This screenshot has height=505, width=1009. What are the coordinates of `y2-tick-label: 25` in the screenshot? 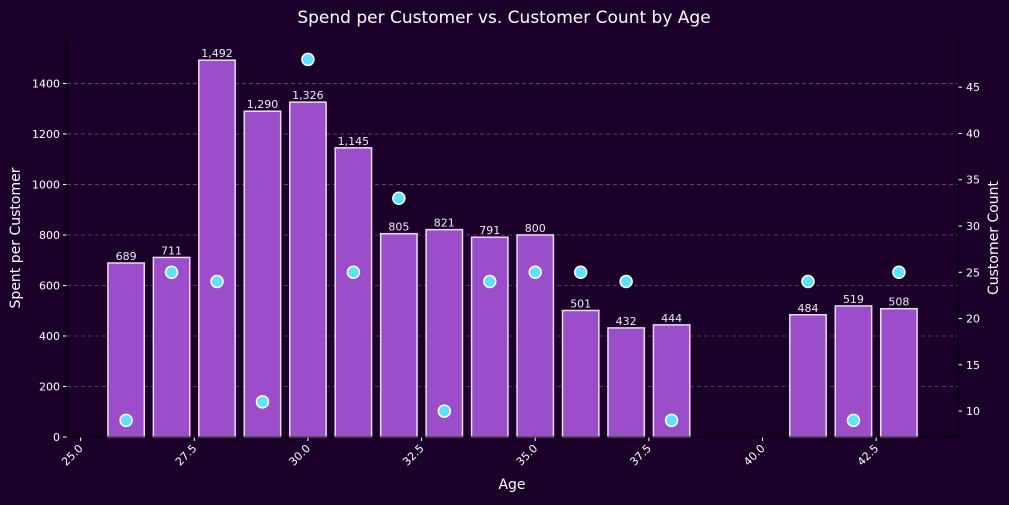 It's located at (973, 272).